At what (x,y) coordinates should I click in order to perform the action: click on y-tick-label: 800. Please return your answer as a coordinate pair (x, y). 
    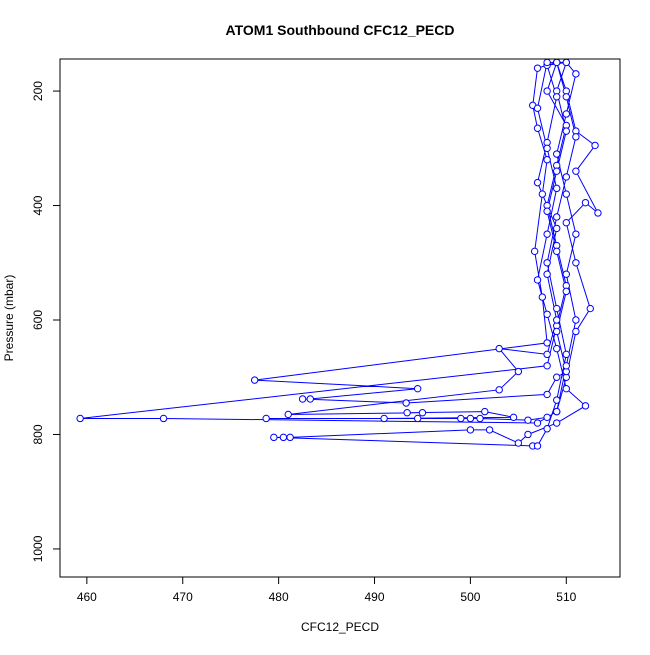
    Looking at the image, I should click on (38, 434).